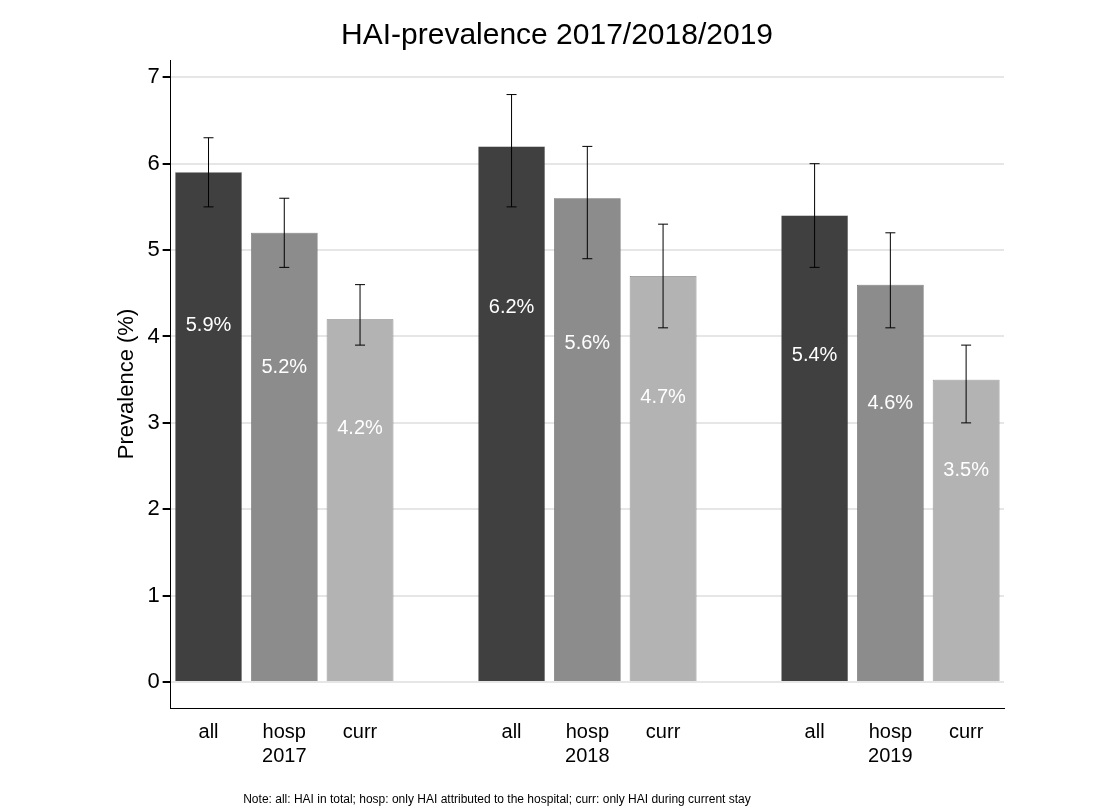  Describe the element at coordinates (153, 249) in the screenshot. I see `y-tick-label: 5` at that location.